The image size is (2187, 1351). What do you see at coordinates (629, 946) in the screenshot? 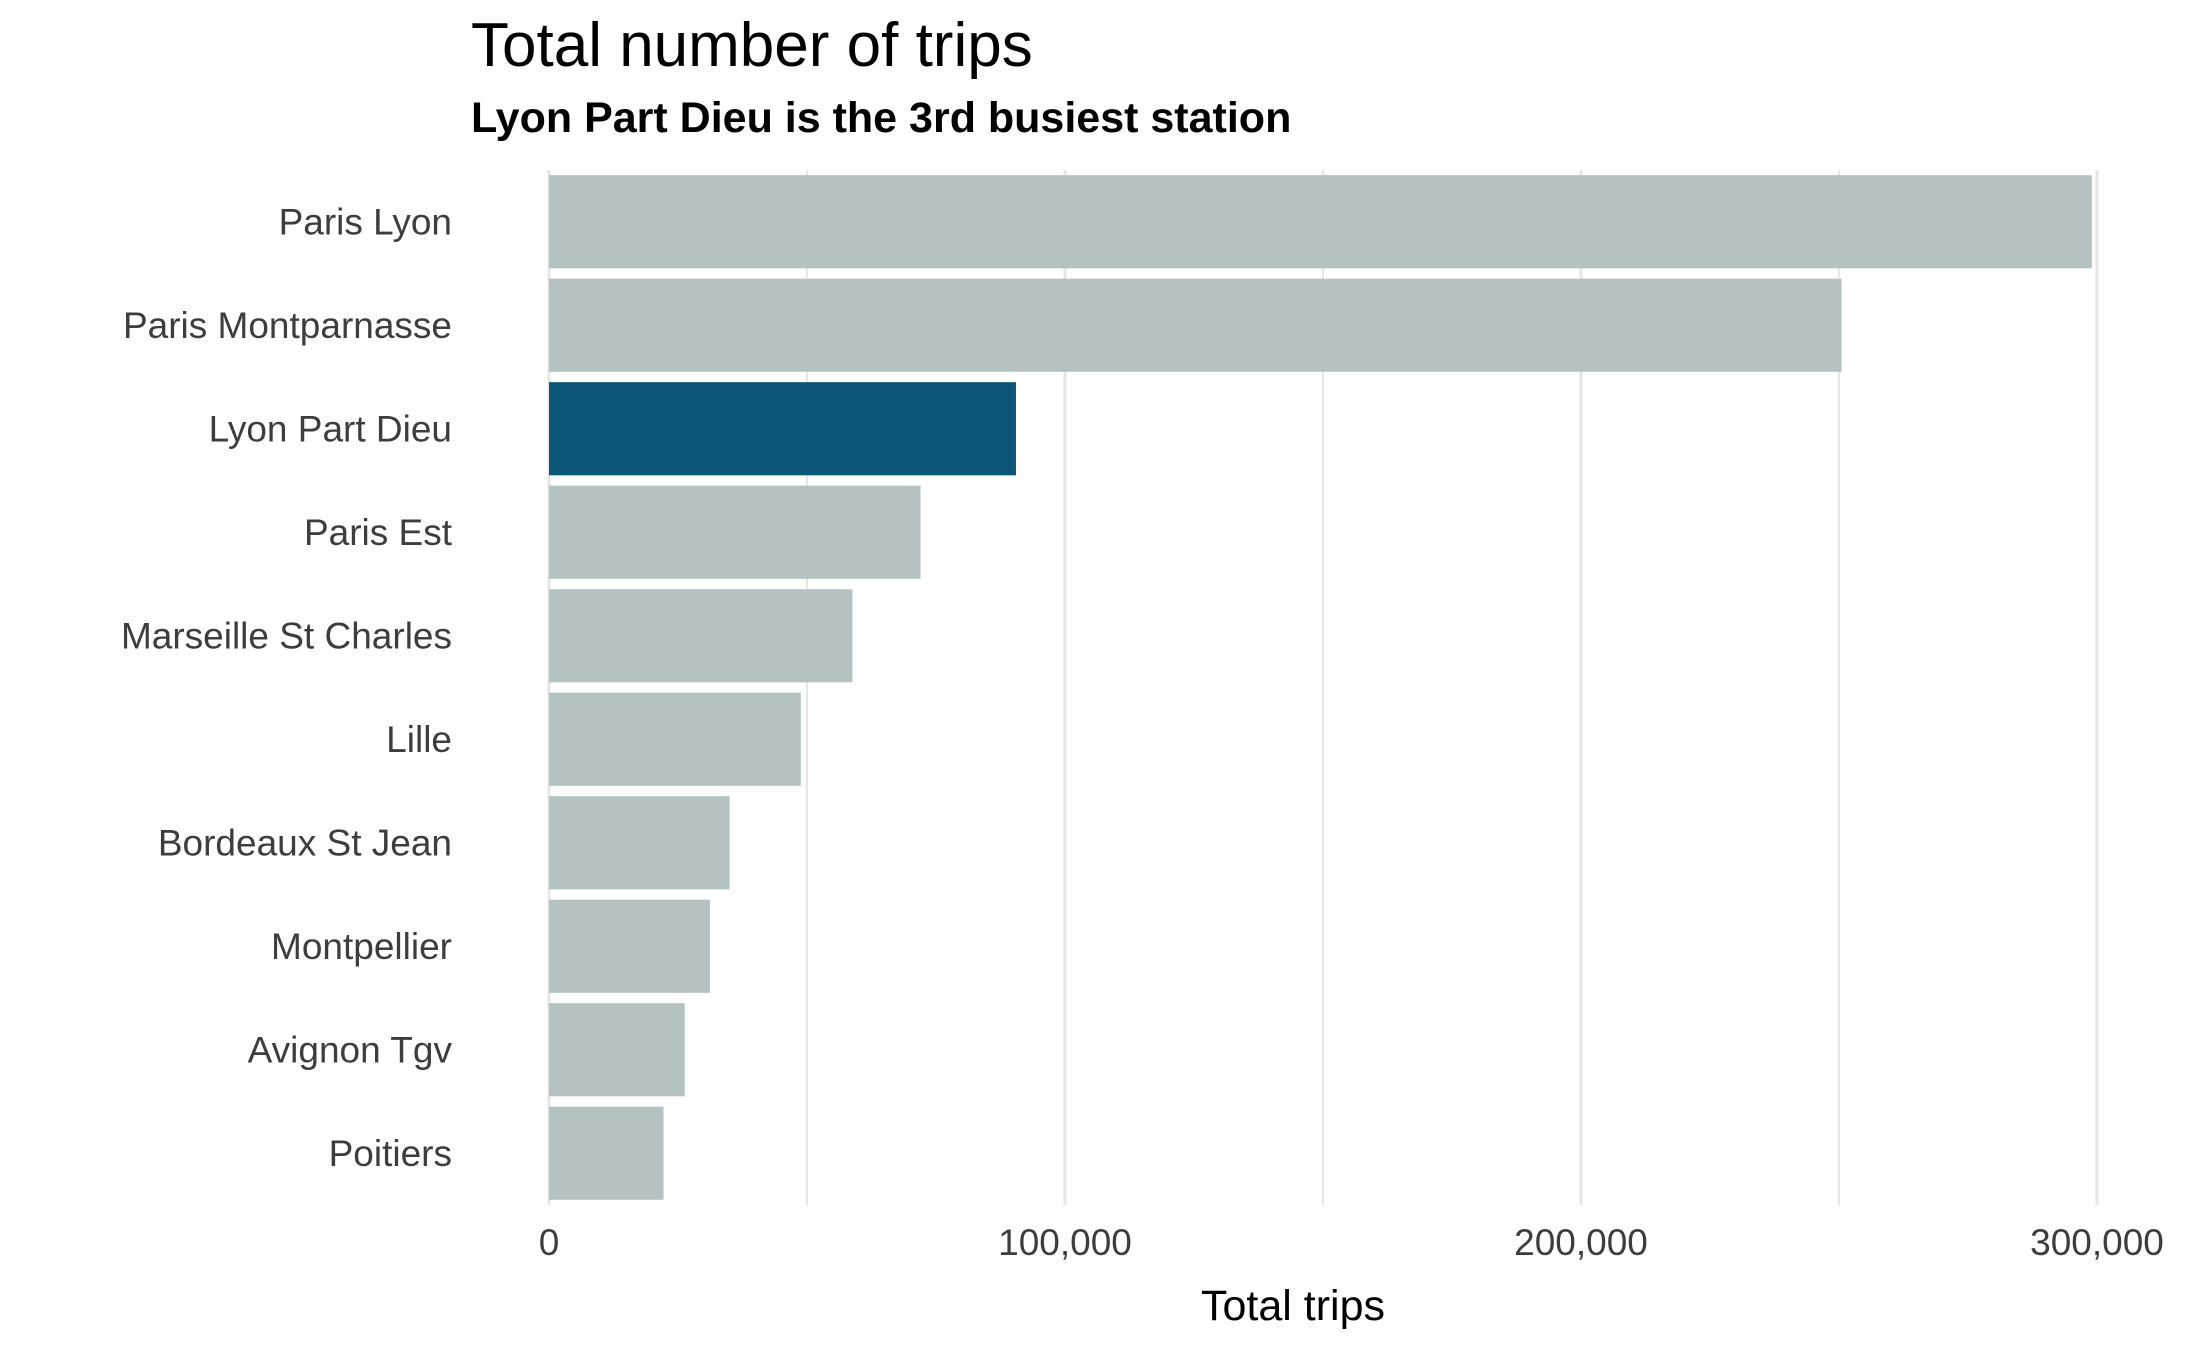
I see `bar-montpellier` at bounding box center [629, 946].